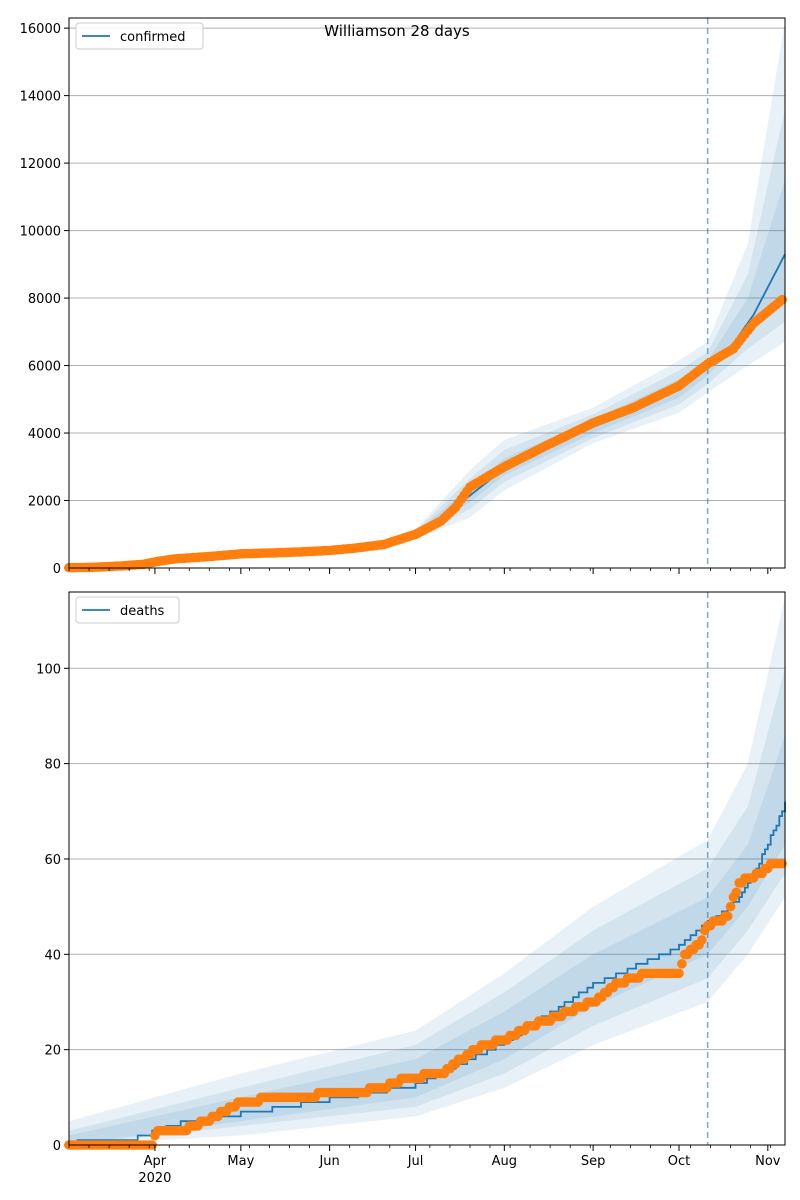 The image size is (800, 1200). What do you see at coordinates (142, 611) in the screenshot?
I see `legend-label: deaths` at bounding box center [142, 611].